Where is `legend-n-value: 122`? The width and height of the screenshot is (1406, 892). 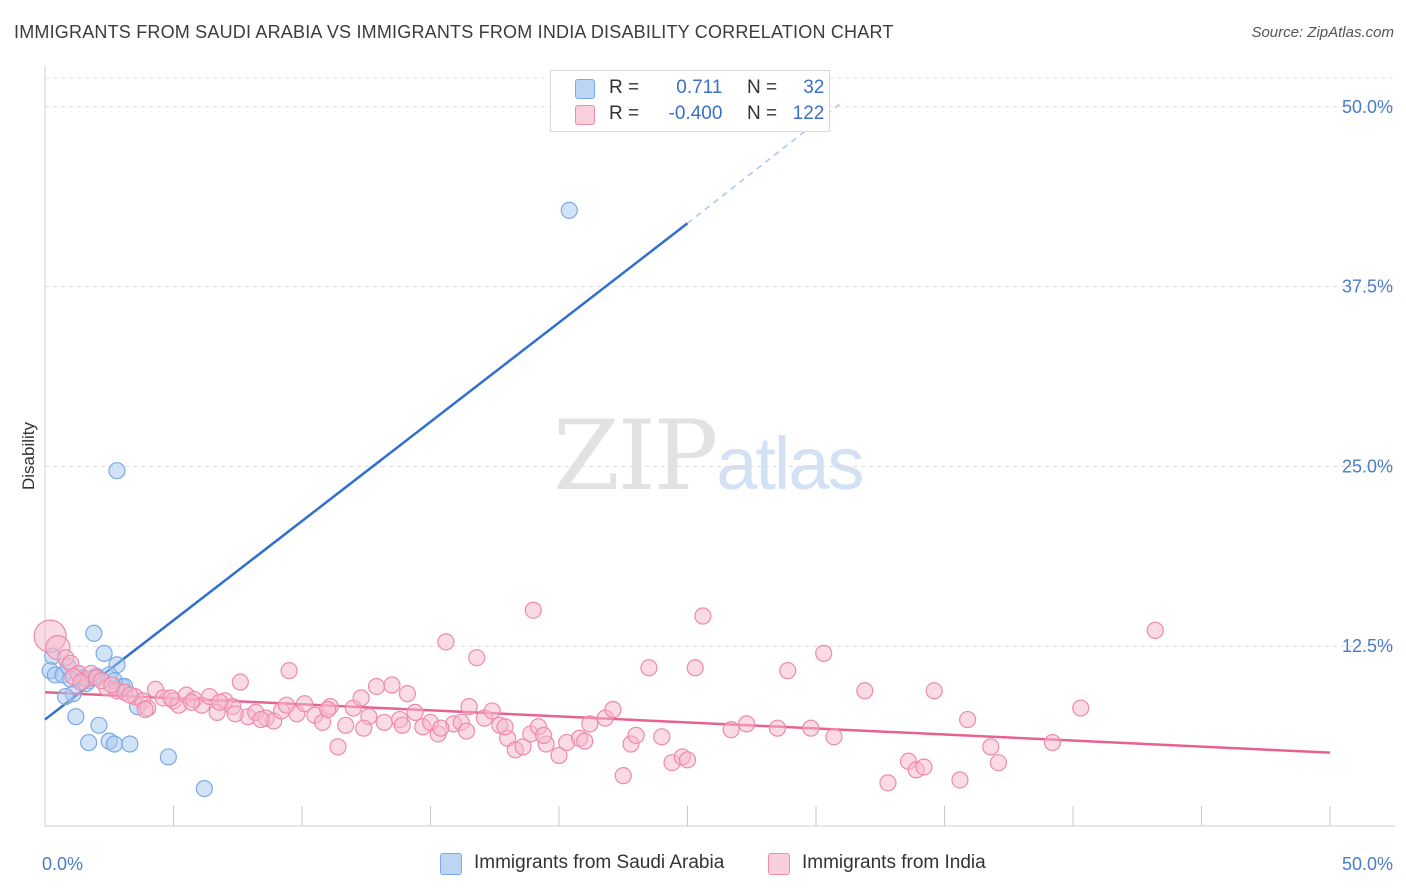 legend-n-value: 122 is located at coordinates (808, 113).